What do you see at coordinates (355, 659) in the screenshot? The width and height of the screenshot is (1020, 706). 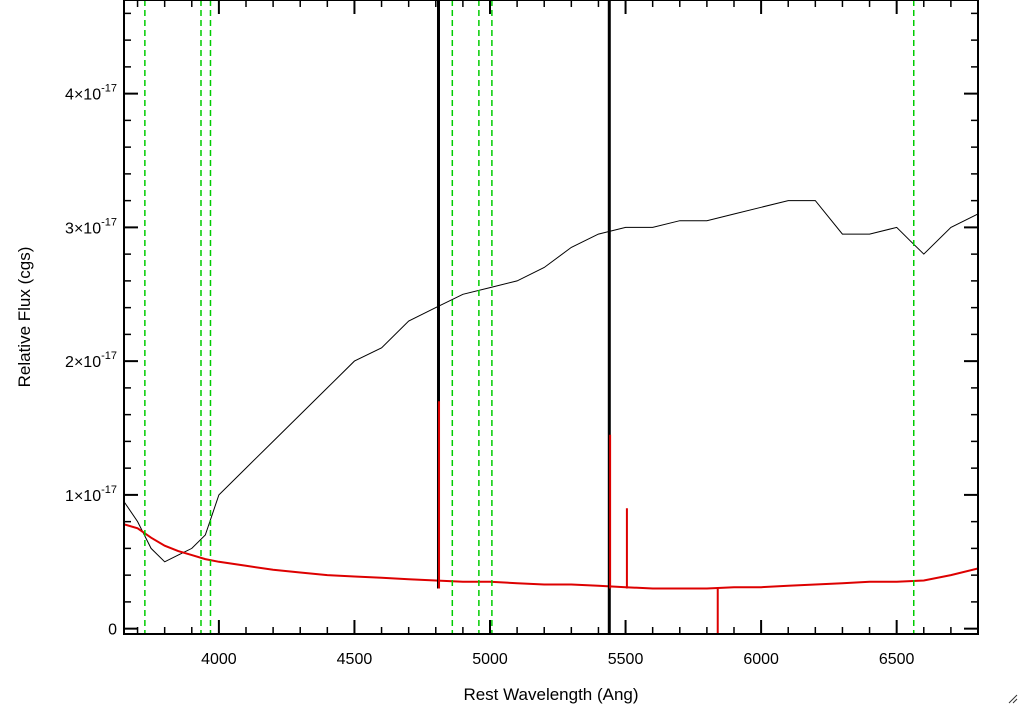 I see `x-tick-label: 4500` at bounding box center [355, 659].